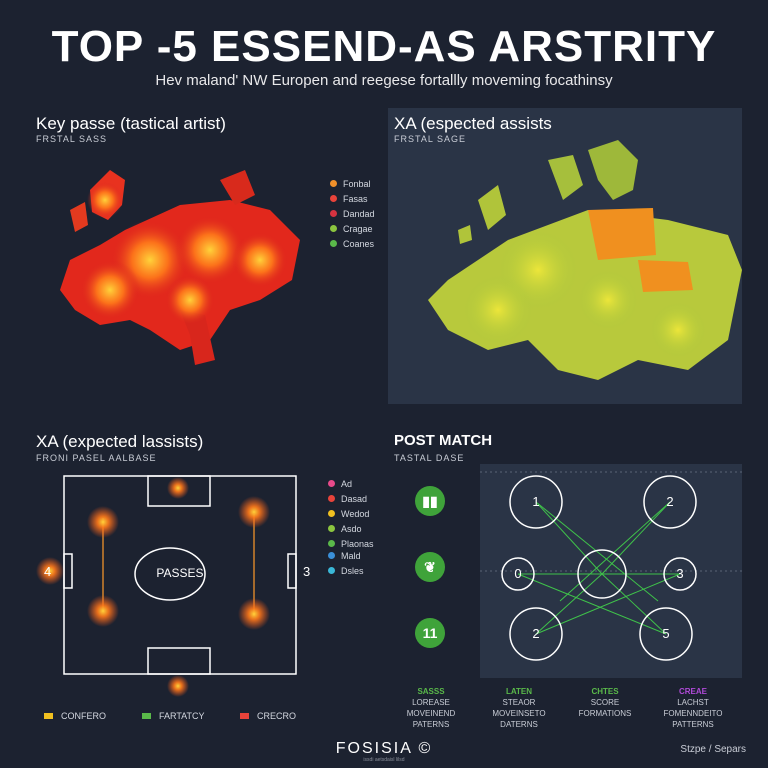 The image size is (768, 768). I want to click on legend-label: Fasas, so click(355, 198).